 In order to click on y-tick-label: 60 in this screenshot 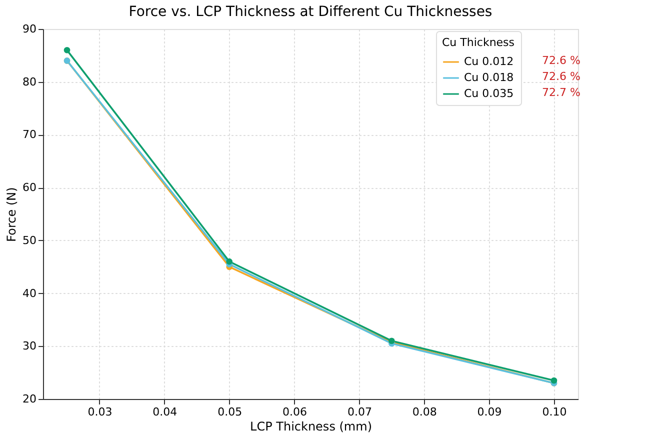, I will do `click(29, 187)`.